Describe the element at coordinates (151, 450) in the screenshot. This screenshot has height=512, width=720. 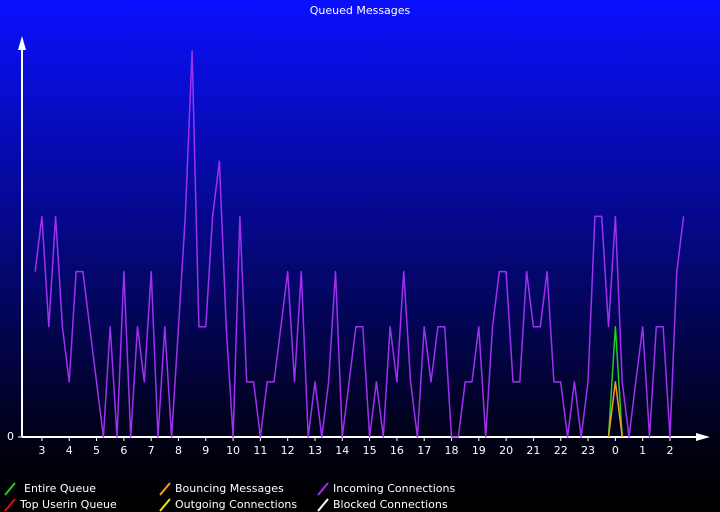
I see `x-tick-label: 7` at that location.